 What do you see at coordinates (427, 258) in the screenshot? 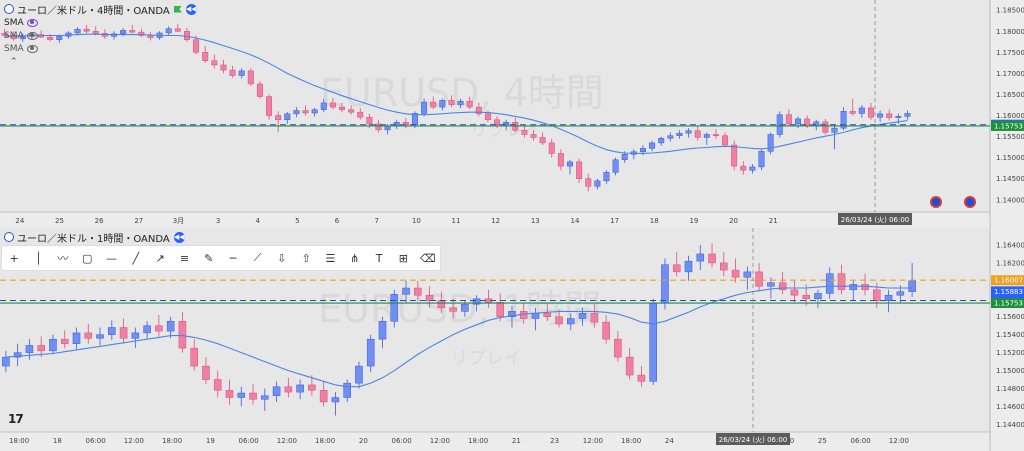
I see `eraser-icon: ⌫` at bounding box center [427, 258].